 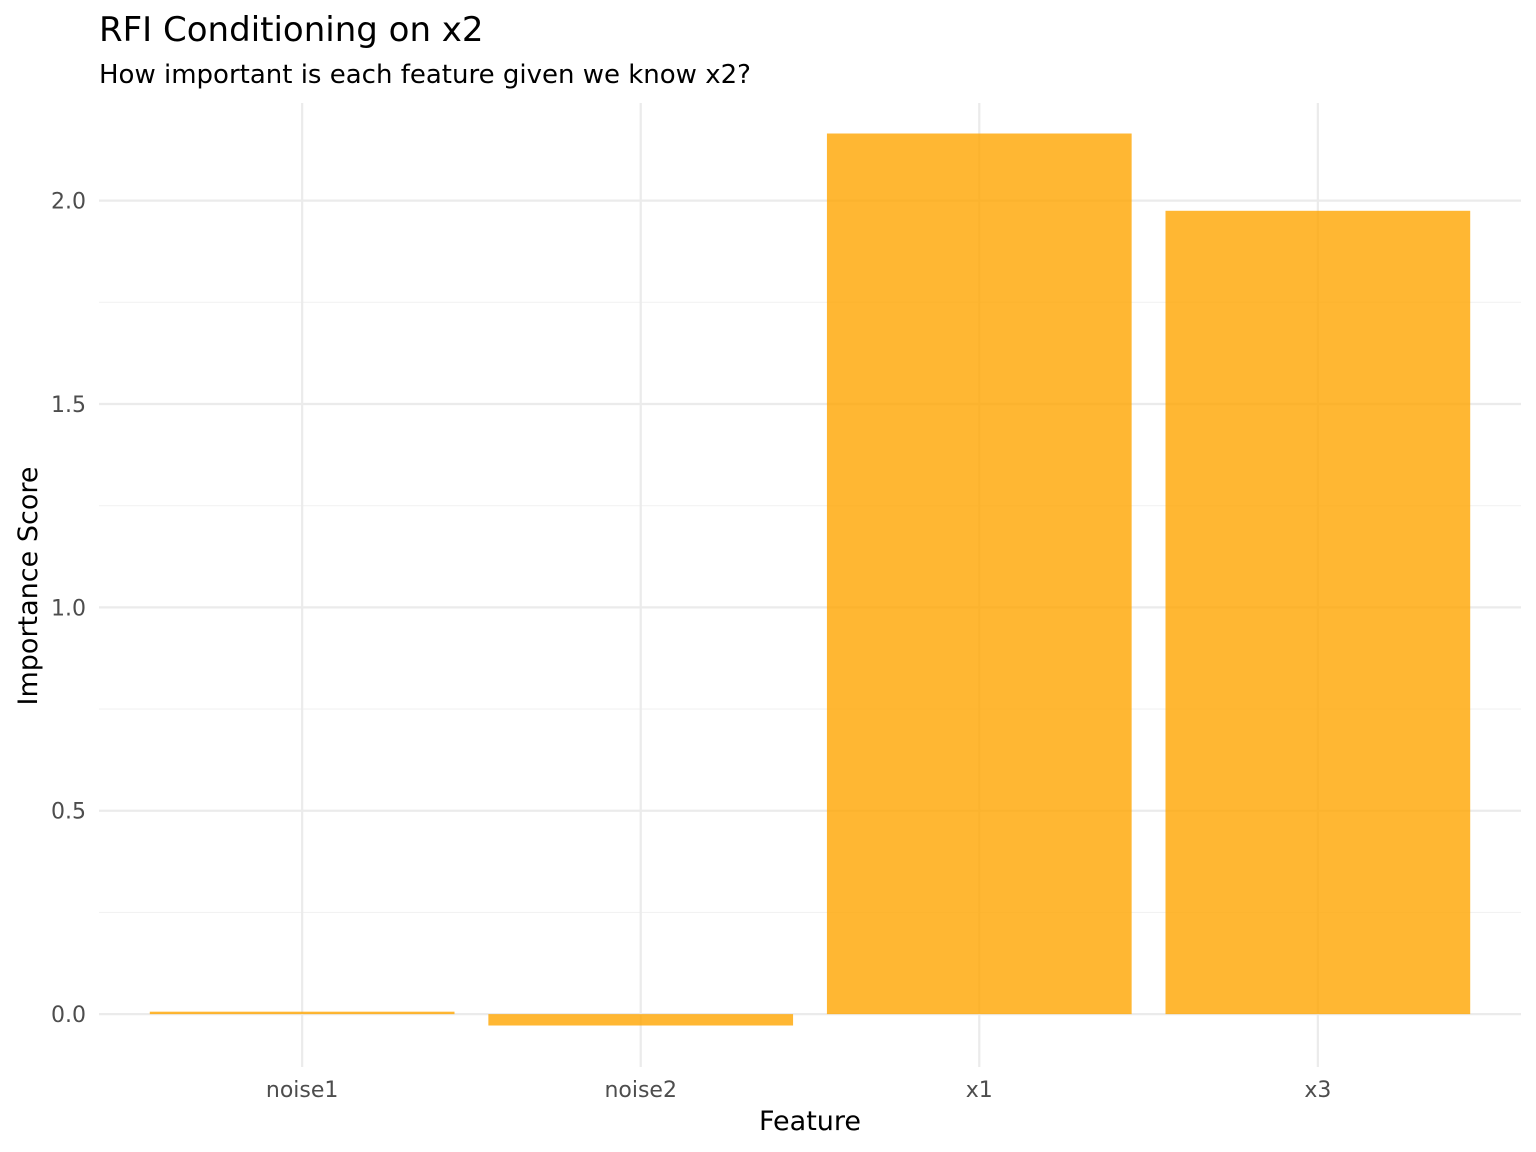 I want to click on x-axis-tick-labels: noise1 noise2 x1 x3, so click(x=798, y=1090).